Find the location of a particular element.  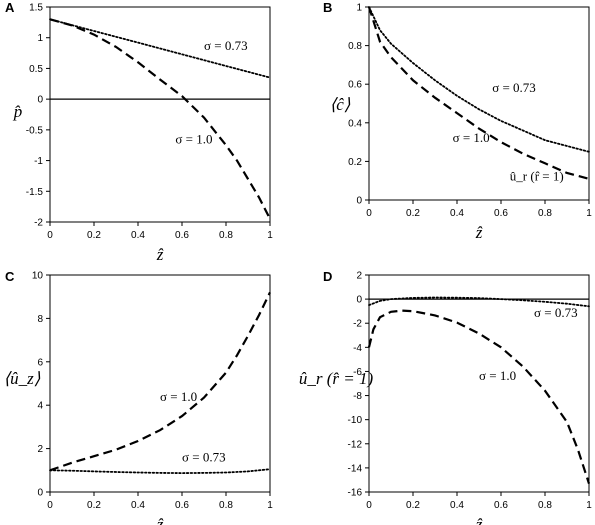

y-axis-label: ⟨ĉ⟩ is located at coordinates (340, 104).